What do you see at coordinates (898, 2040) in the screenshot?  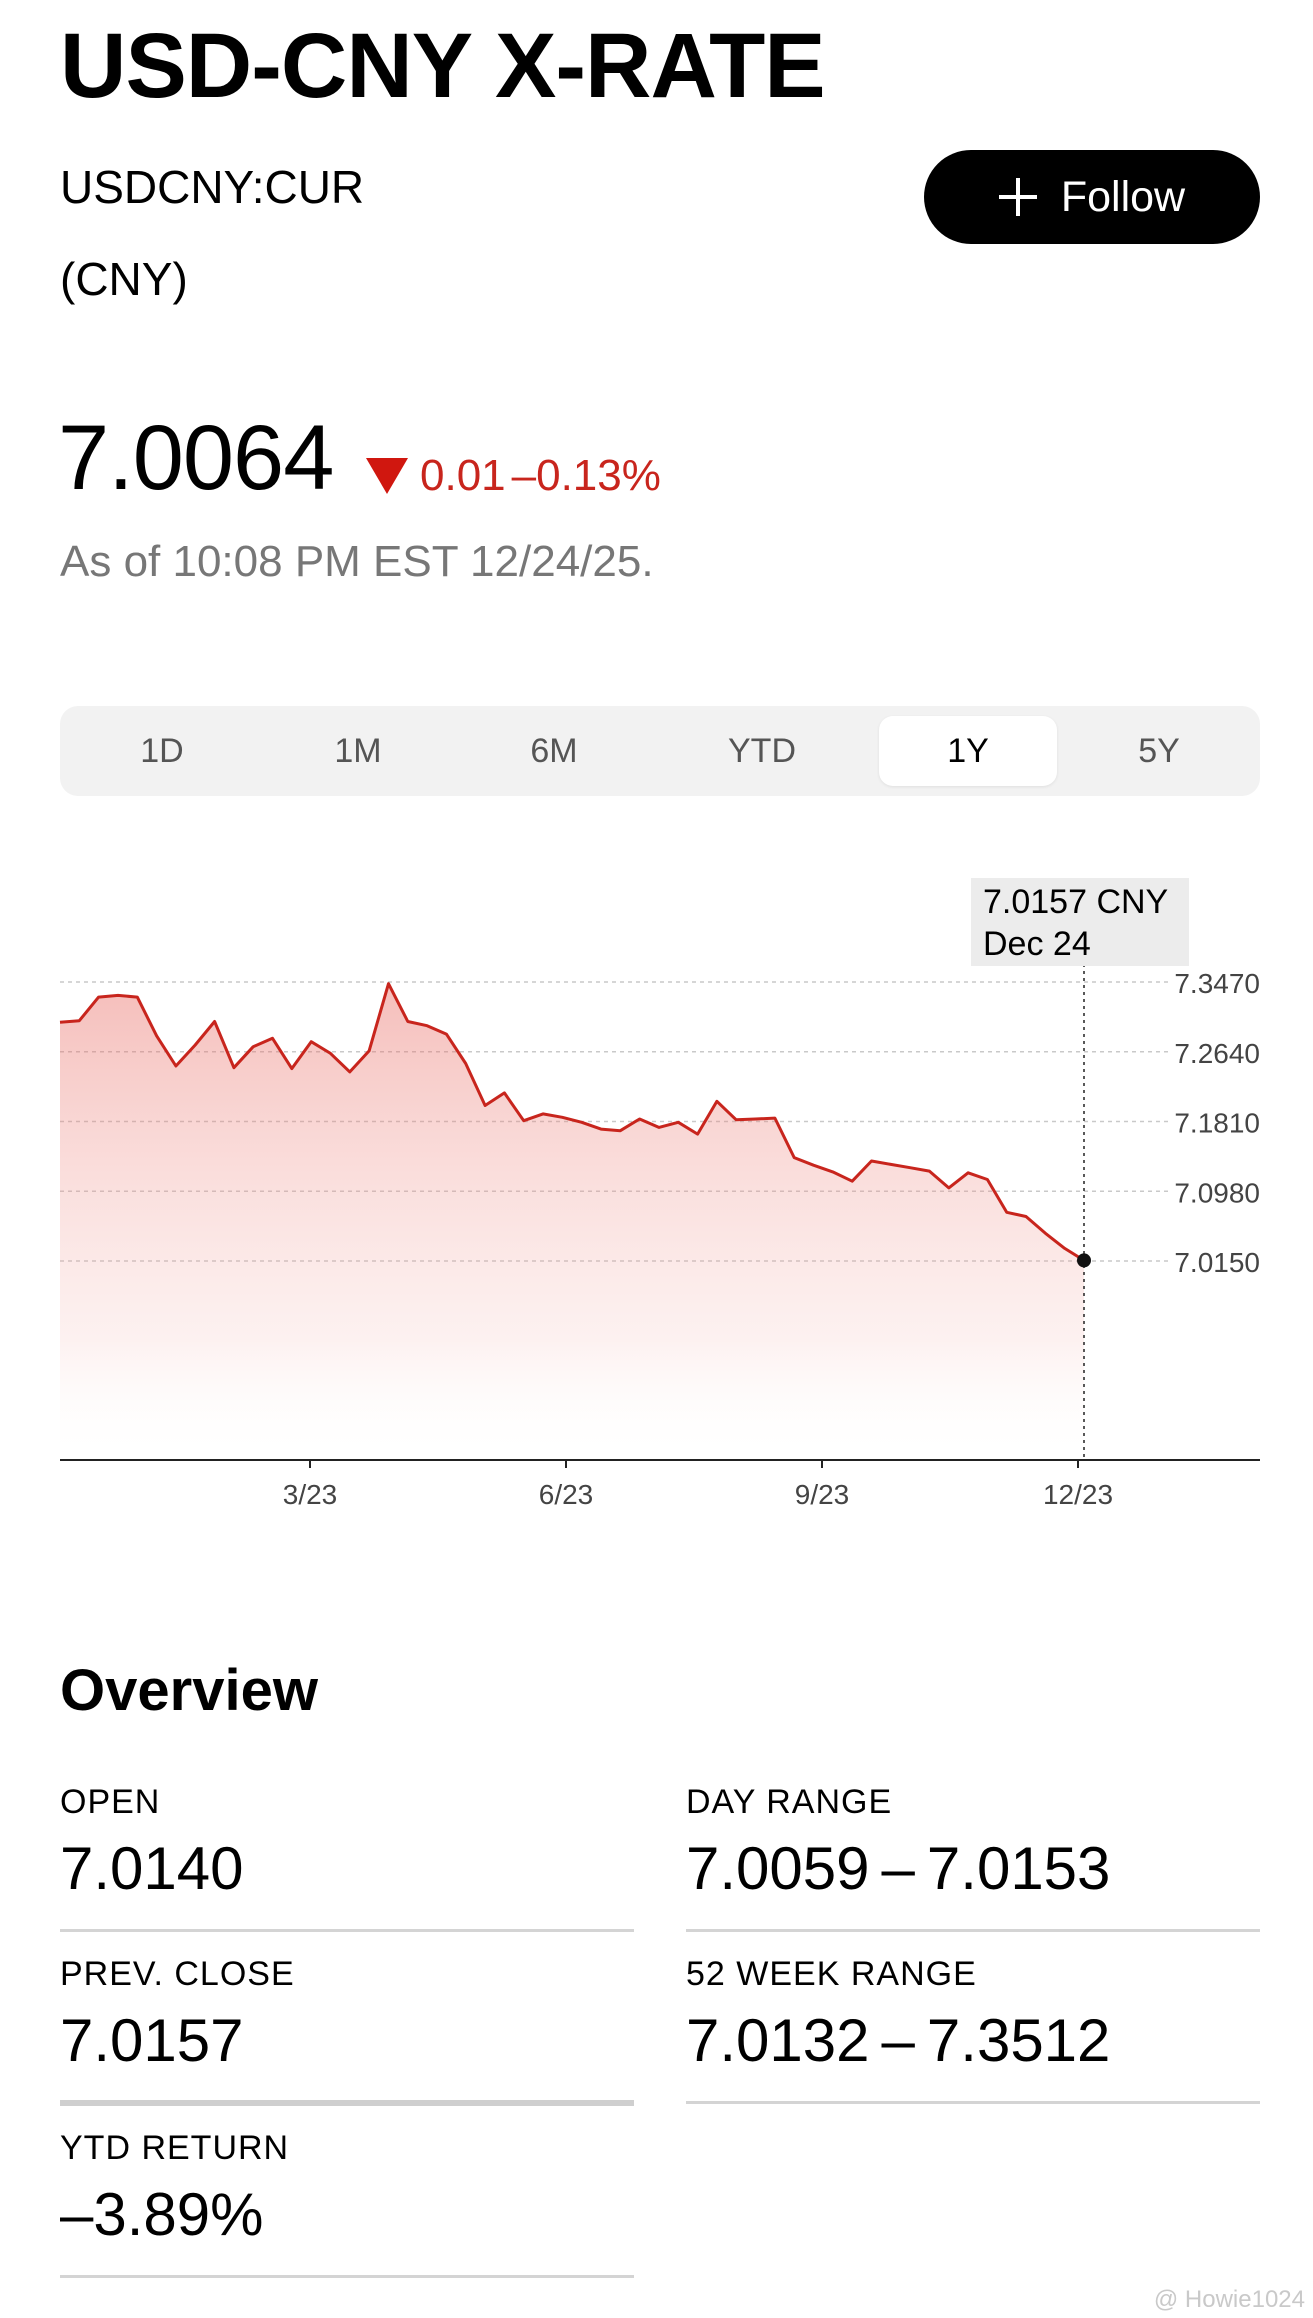 I see `stat-value: 7.0132 – 7.3512` at bounding box center [898, 2040].